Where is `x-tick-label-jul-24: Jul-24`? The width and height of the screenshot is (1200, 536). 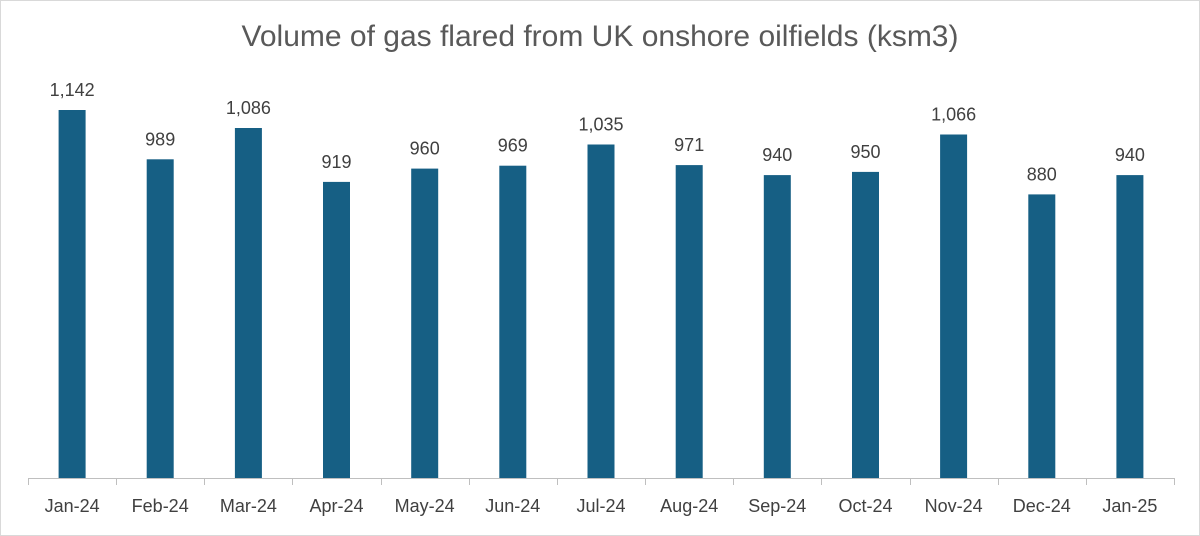
x-tick-label-jul-24: Jul-24 is located at coordinates (600, 506).